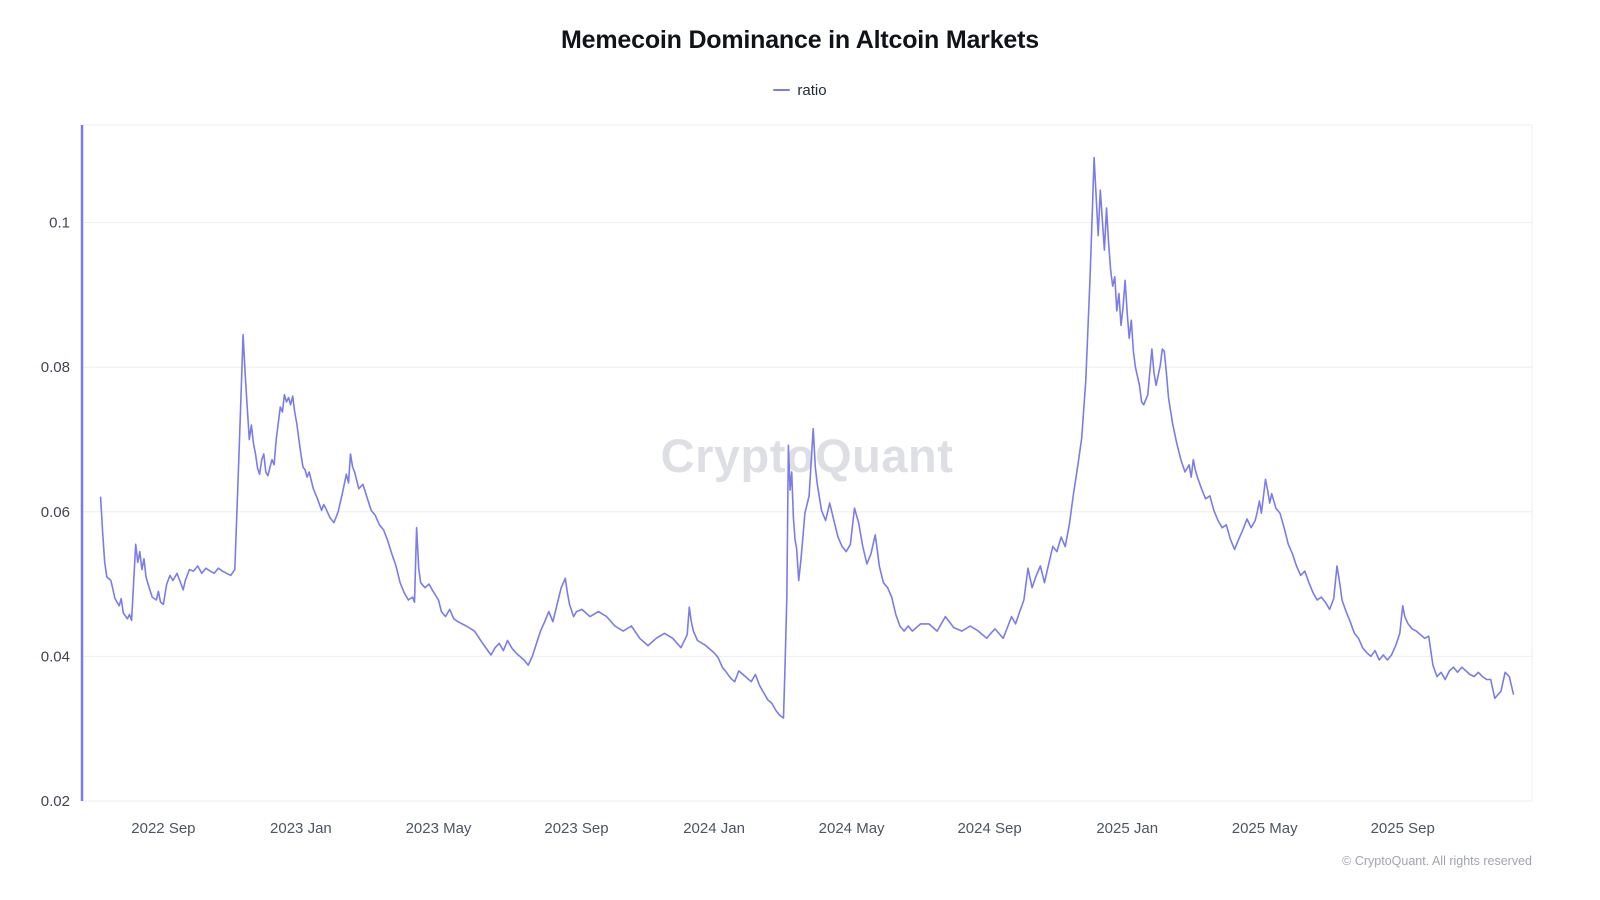  Describe the element at coordinates (55, 367) in the screenshot. I see `svg-text: 0.08` at that location.